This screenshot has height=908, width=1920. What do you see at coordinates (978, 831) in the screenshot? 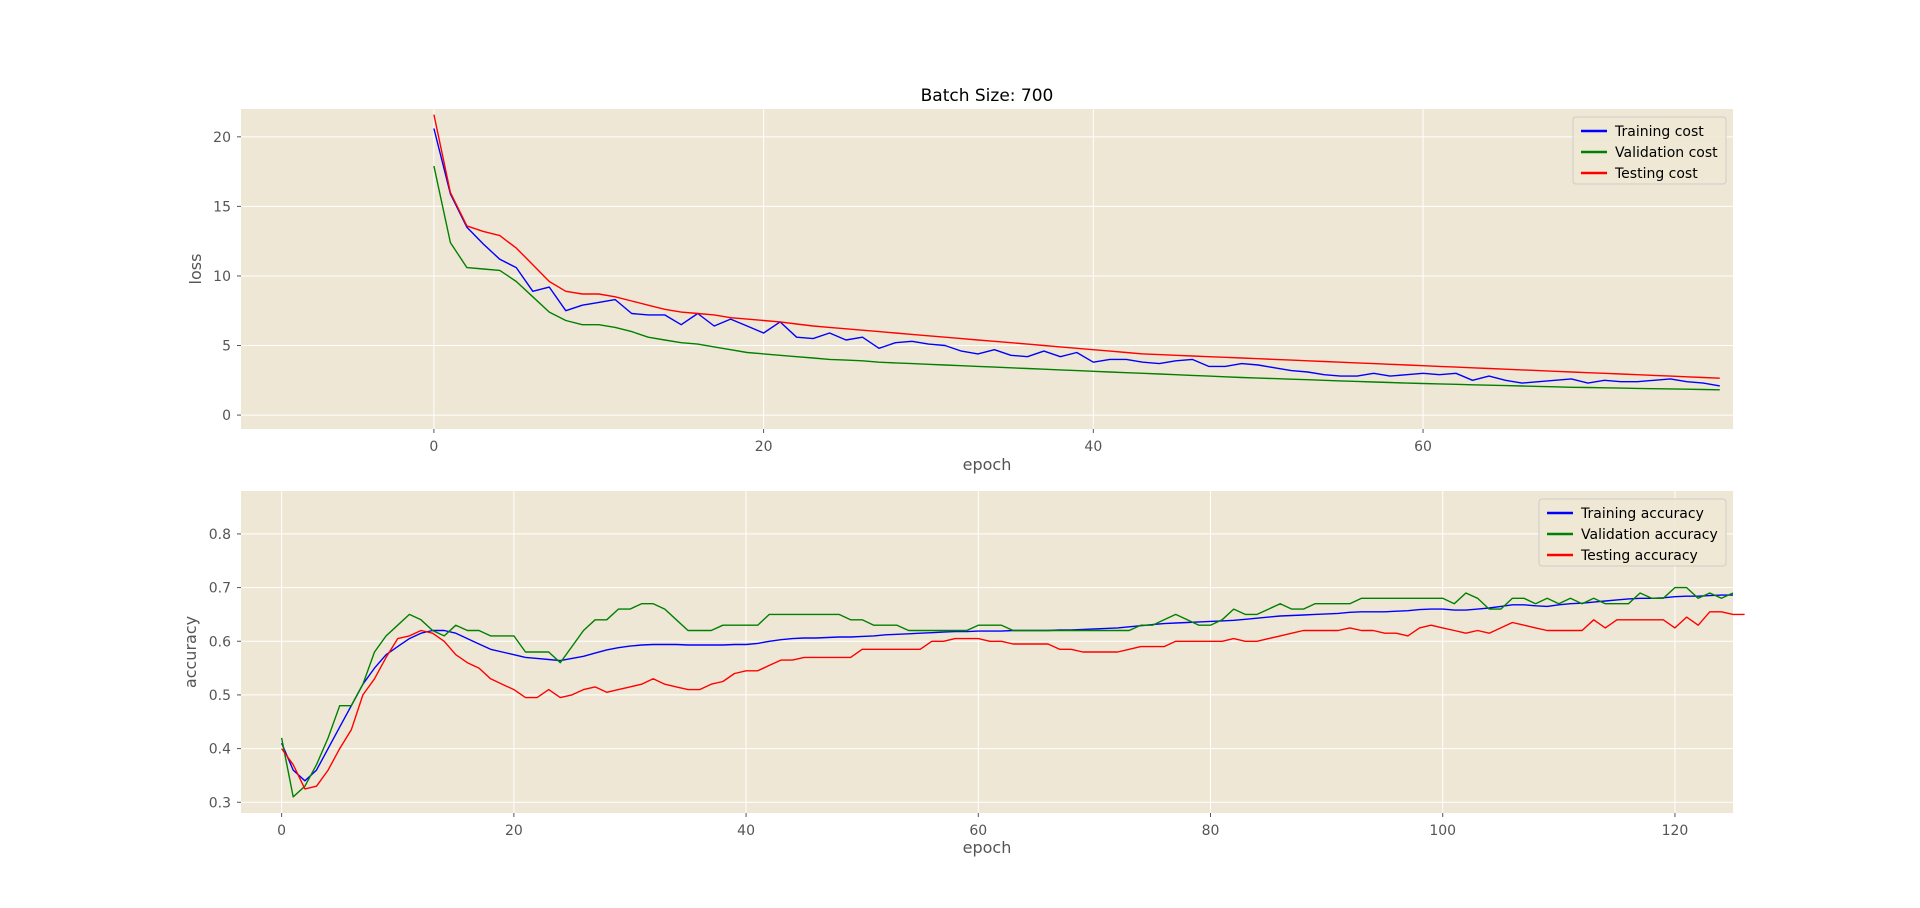
I see `accuracy-x-tick-label: 60` at bounding box center [978, 831].